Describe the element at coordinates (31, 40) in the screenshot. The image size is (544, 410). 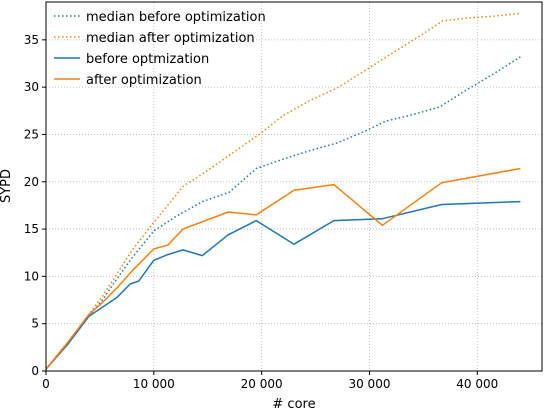
I see `y-tick-label: 35` at that location.